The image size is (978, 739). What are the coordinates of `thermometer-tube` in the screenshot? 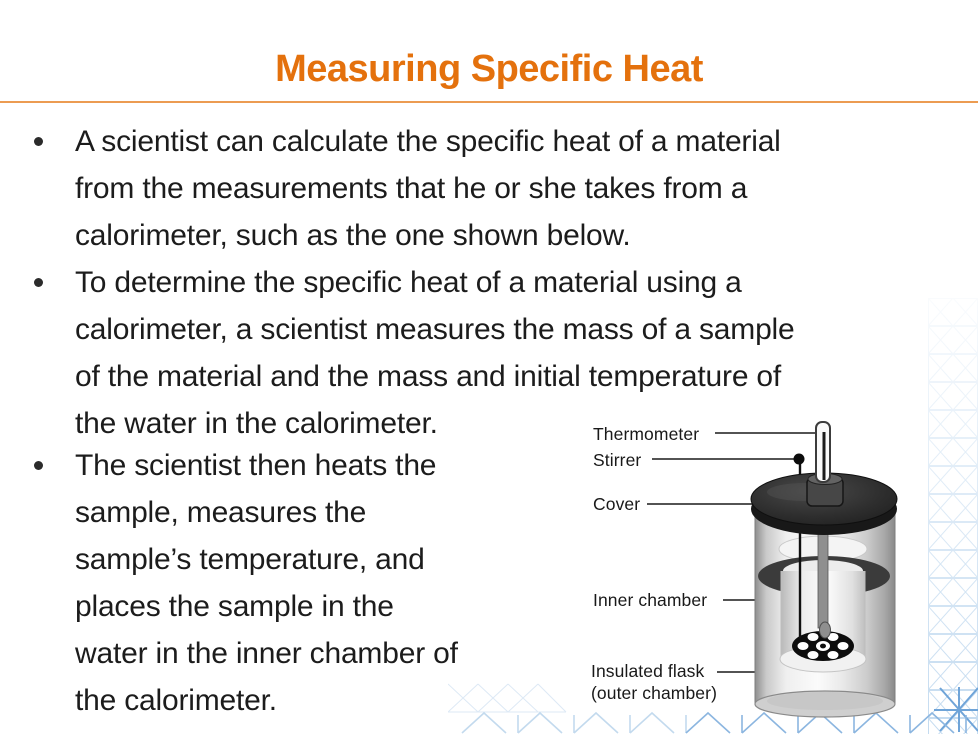 It's located at (823, 452).